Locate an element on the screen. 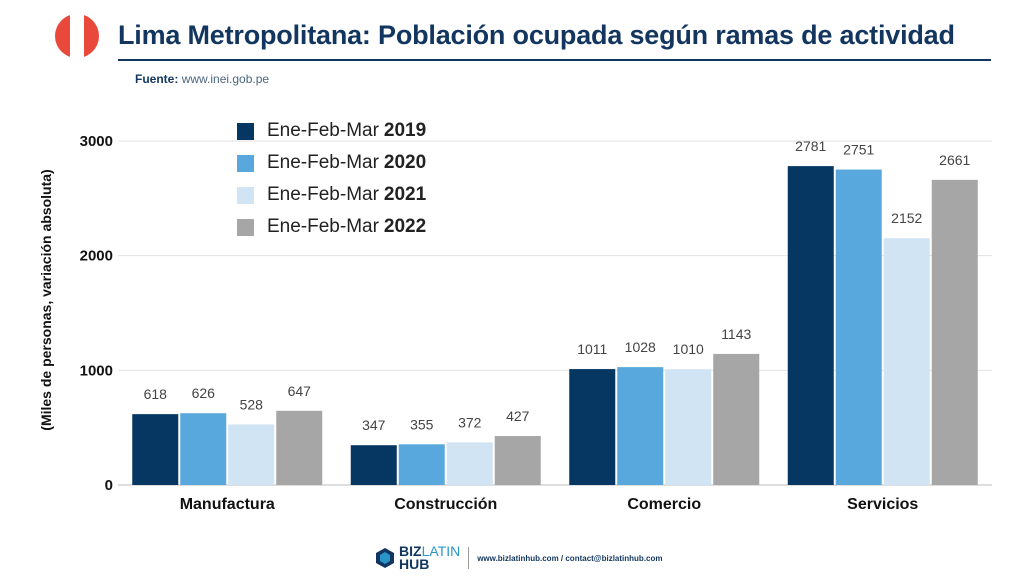 The image size is (1024, 576). legend-swatch-2022 is located at coordinates (245, 227).